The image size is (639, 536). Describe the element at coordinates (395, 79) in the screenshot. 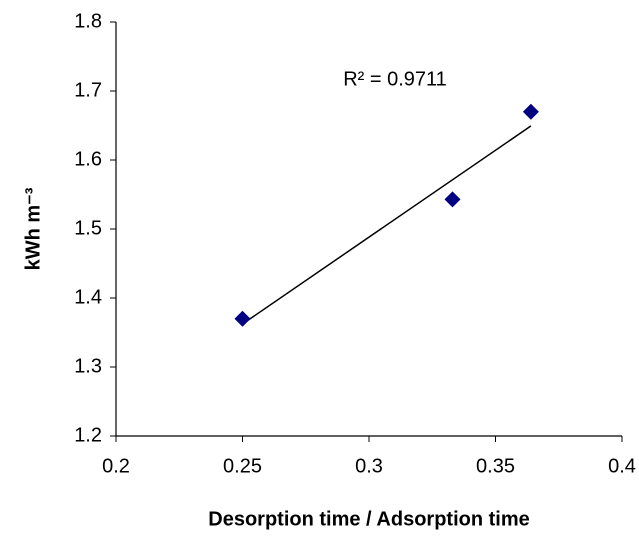

I see `annotation: R² = 0.9711` at that location.